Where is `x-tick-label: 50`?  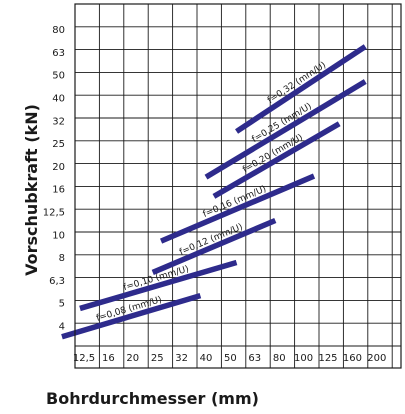 x-tick-label: 50 is located at coordinates (230, 358).